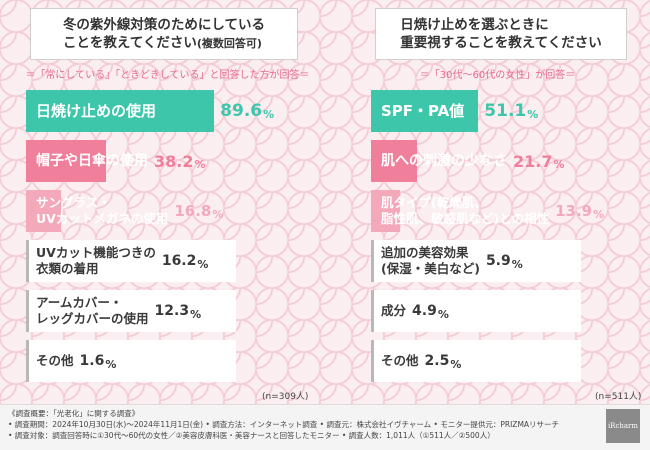 This screenshot has height=450, width=650. What do you see at coordinates (497, 75) in the screenshot?
I see `right-note: ＝「30代～60代の女性」が回答＝` at bounding box center [497, 75].